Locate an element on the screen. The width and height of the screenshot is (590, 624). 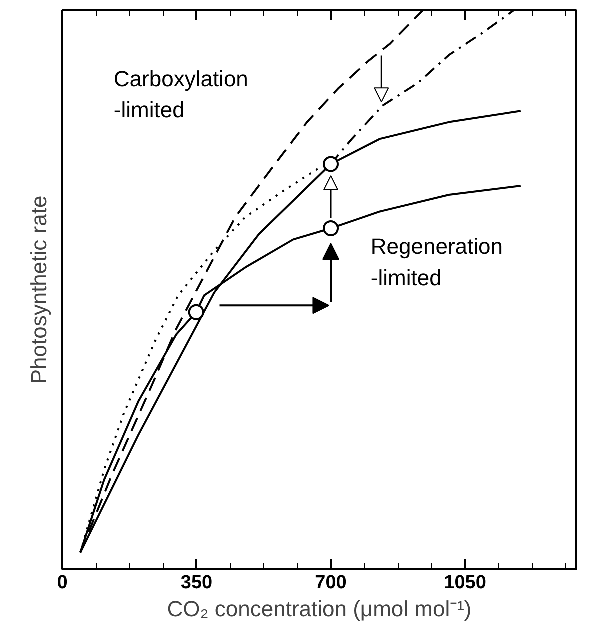
y-axis-title: Photosynthetic rate is located at coordinates (39, 290).